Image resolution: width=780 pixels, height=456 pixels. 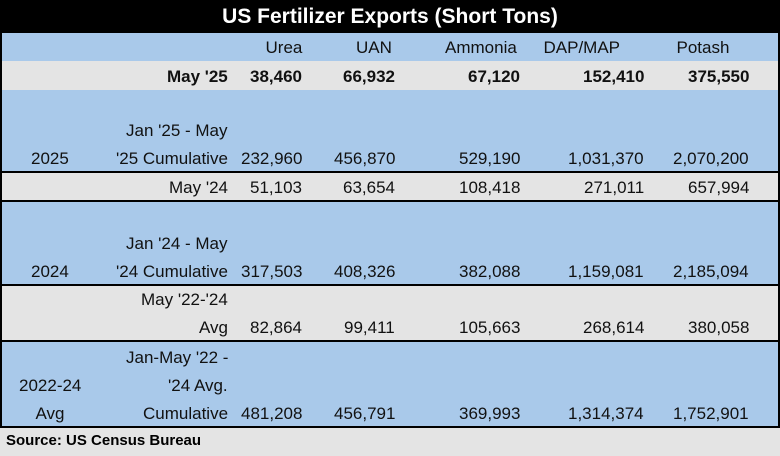 I want to click on table-cell: 456,870, so click(x=365, y=158).